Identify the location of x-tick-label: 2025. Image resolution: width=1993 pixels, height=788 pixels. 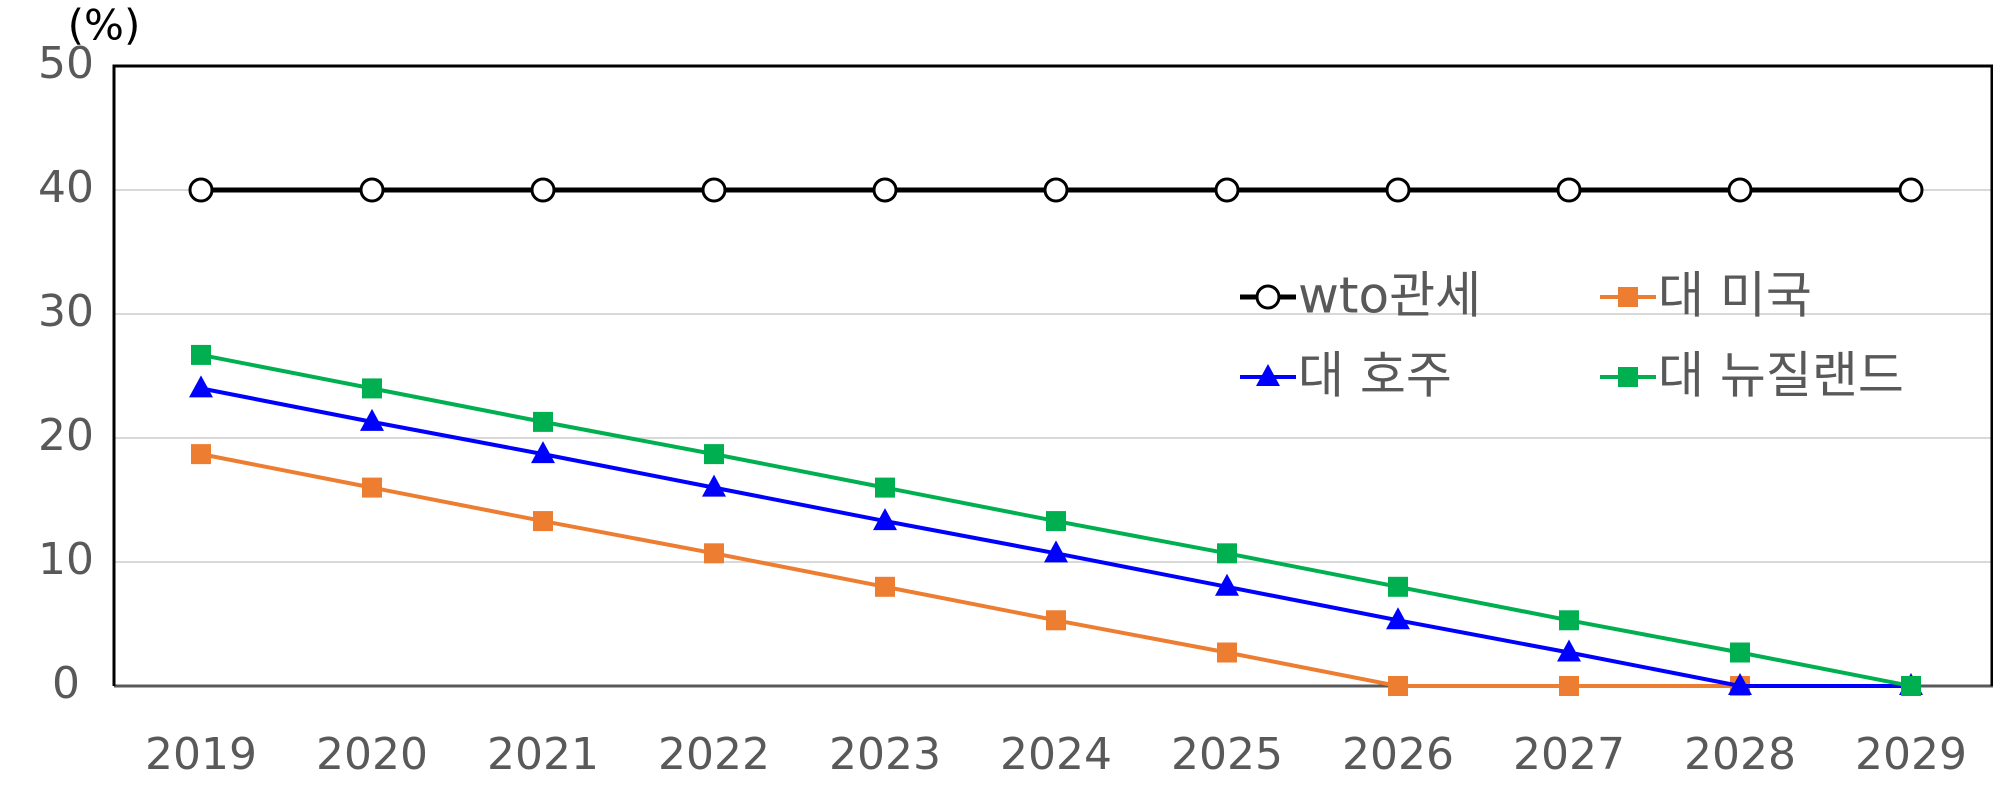
(1227, 754).